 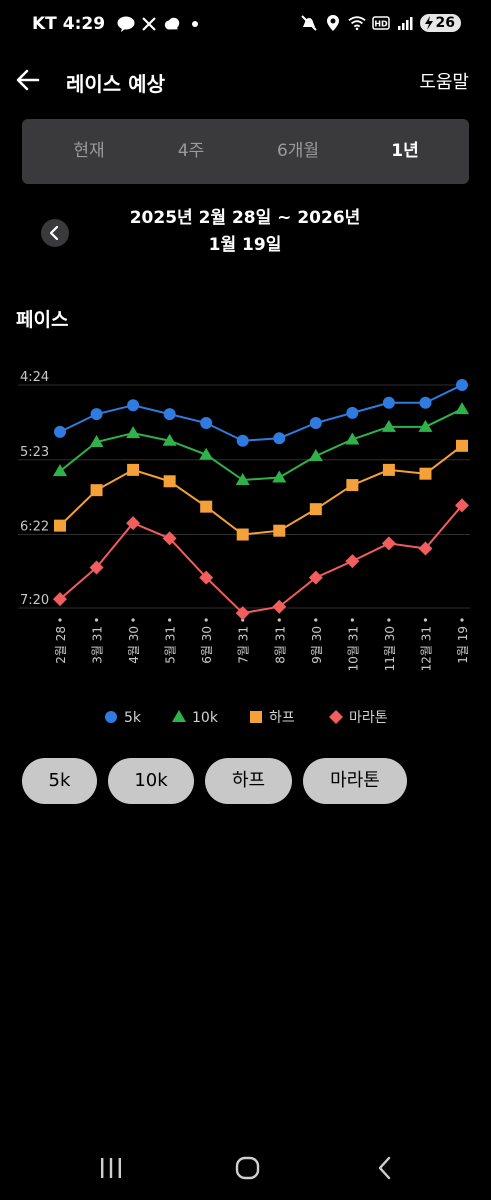 I want to click on carrier-label: KT, so click(x=44, y=24).